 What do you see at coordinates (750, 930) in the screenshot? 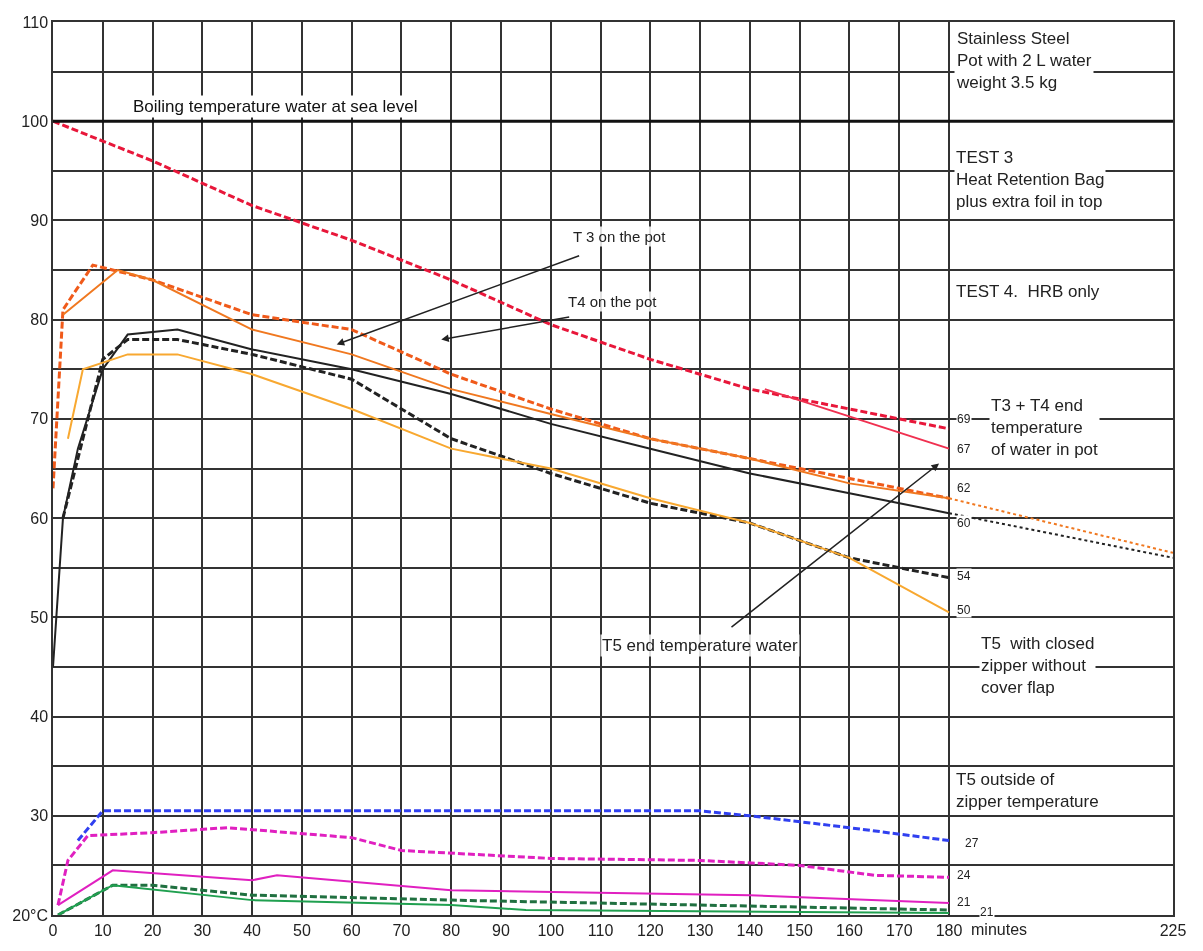
I see `x-tick-label: 140` at bounding box center [750, 930].